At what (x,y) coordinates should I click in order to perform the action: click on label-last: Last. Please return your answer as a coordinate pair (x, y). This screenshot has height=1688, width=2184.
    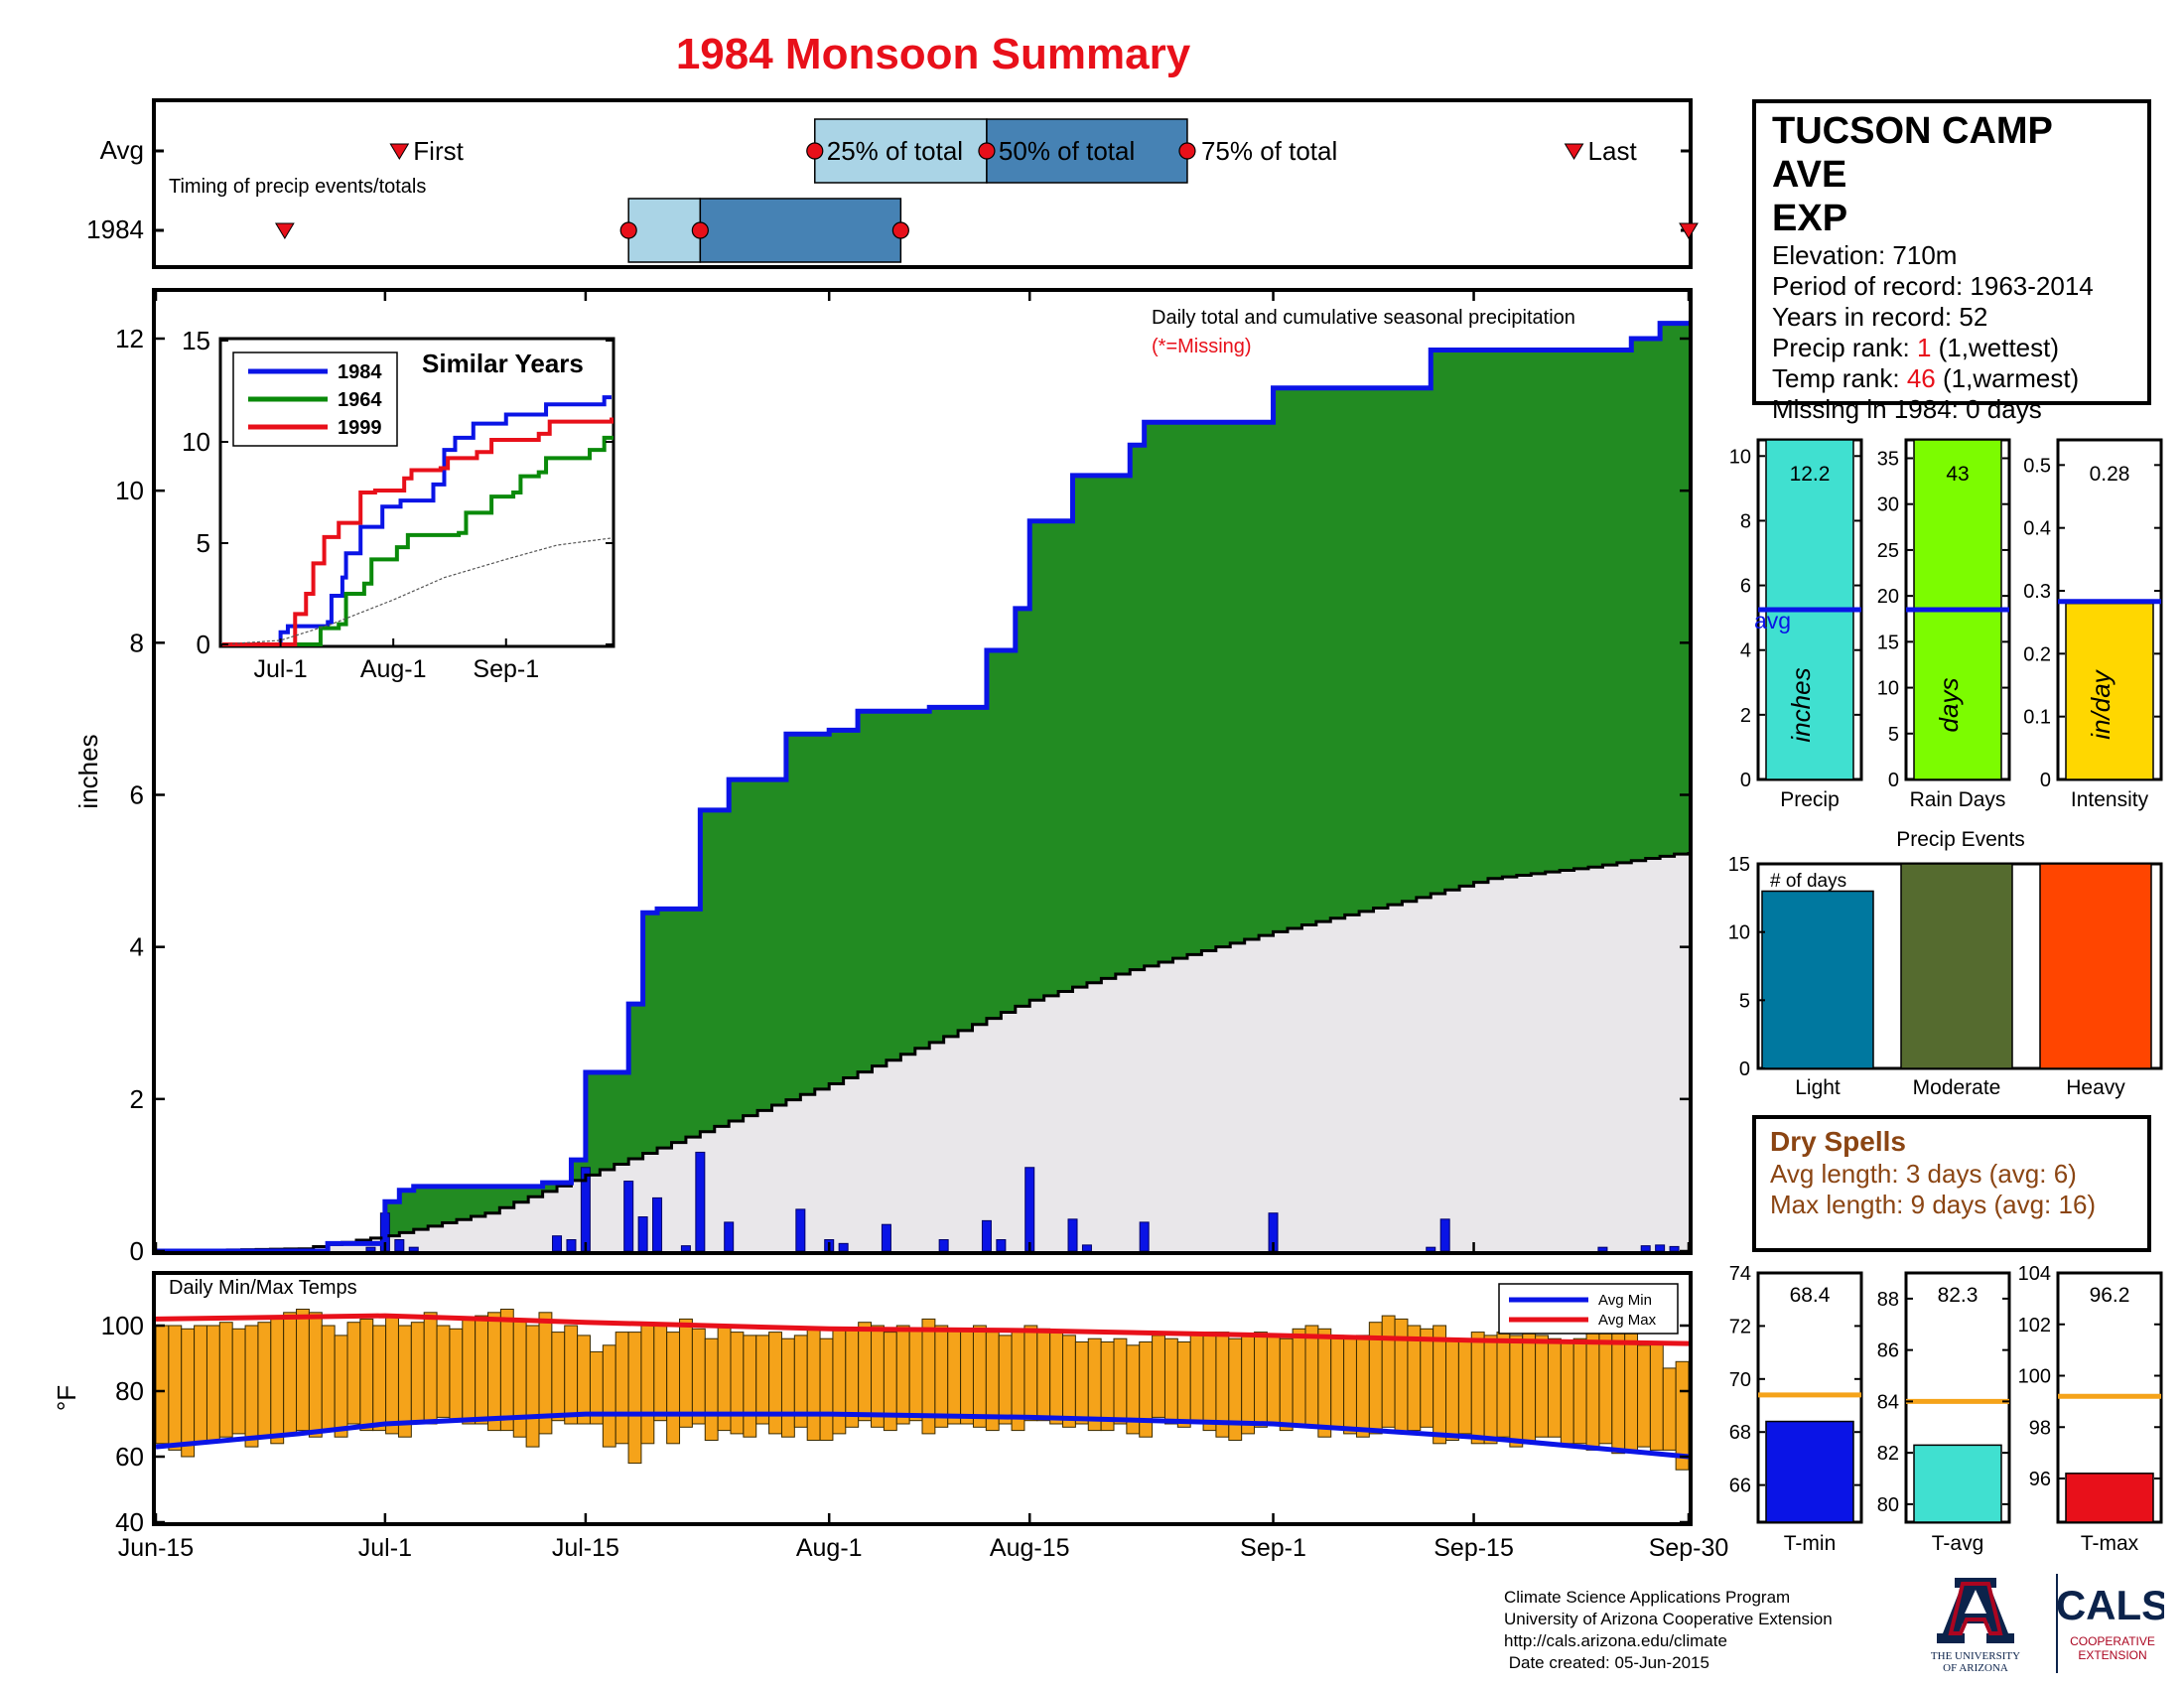
    Looking at the image, I should click on (1613, 151).